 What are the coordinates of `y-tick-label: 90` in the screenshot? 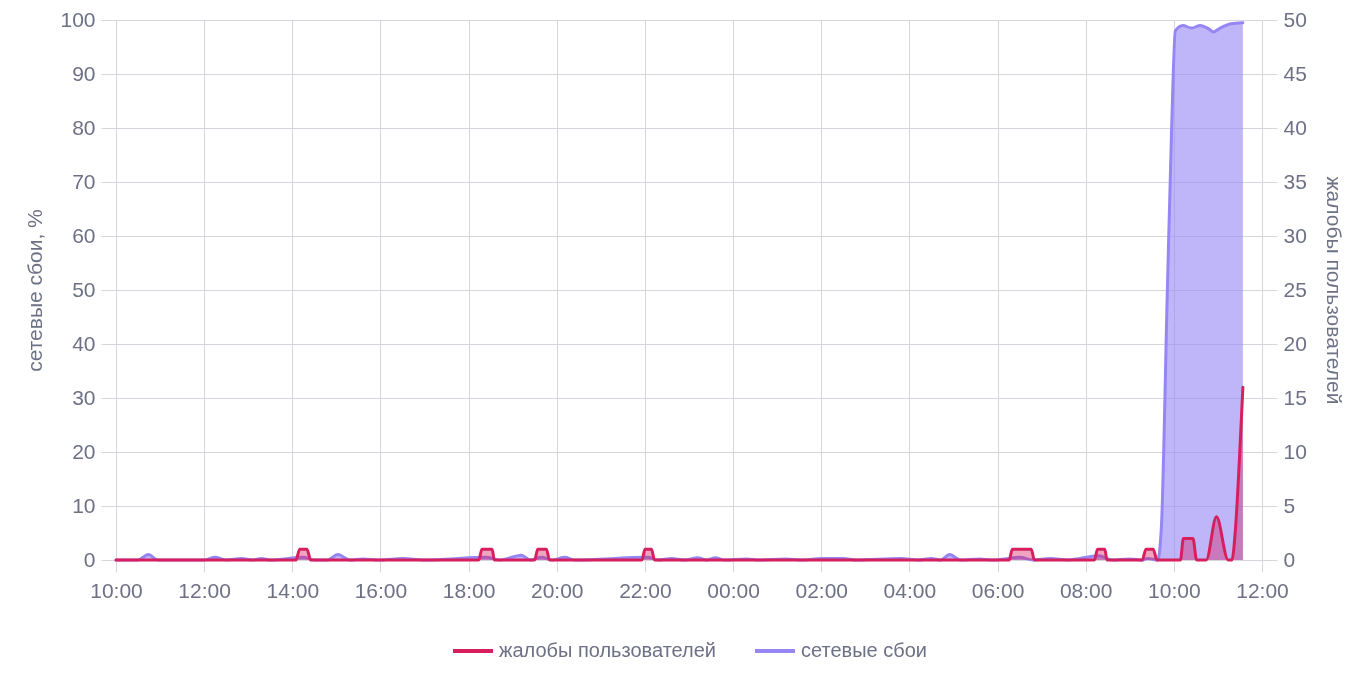 It's located at (84, 73).